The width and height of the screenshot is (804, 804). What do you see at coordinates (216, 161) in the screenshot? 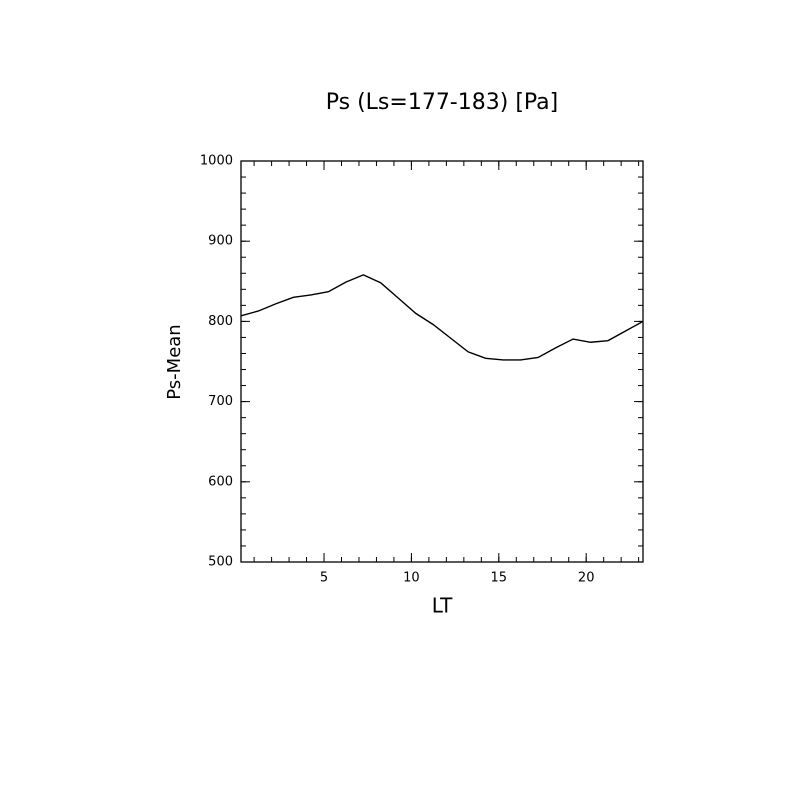
I see `y-tick-label: 1000` at bounding box center [216, 161].